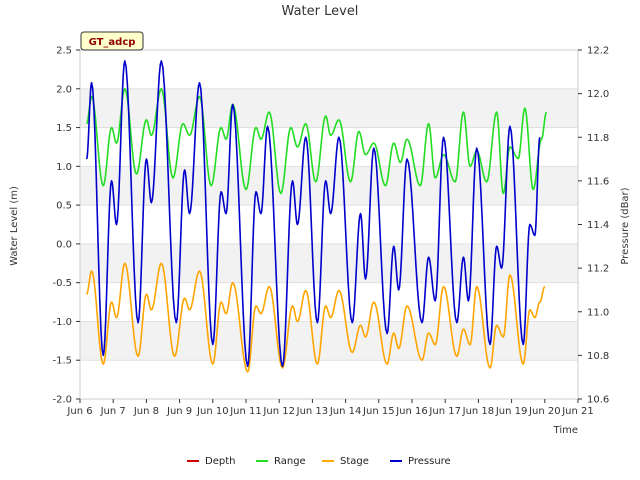 The height and width of the screenshot is (480, 640). I want to click on x-tick-label: Jun 10, so click(212, 411).